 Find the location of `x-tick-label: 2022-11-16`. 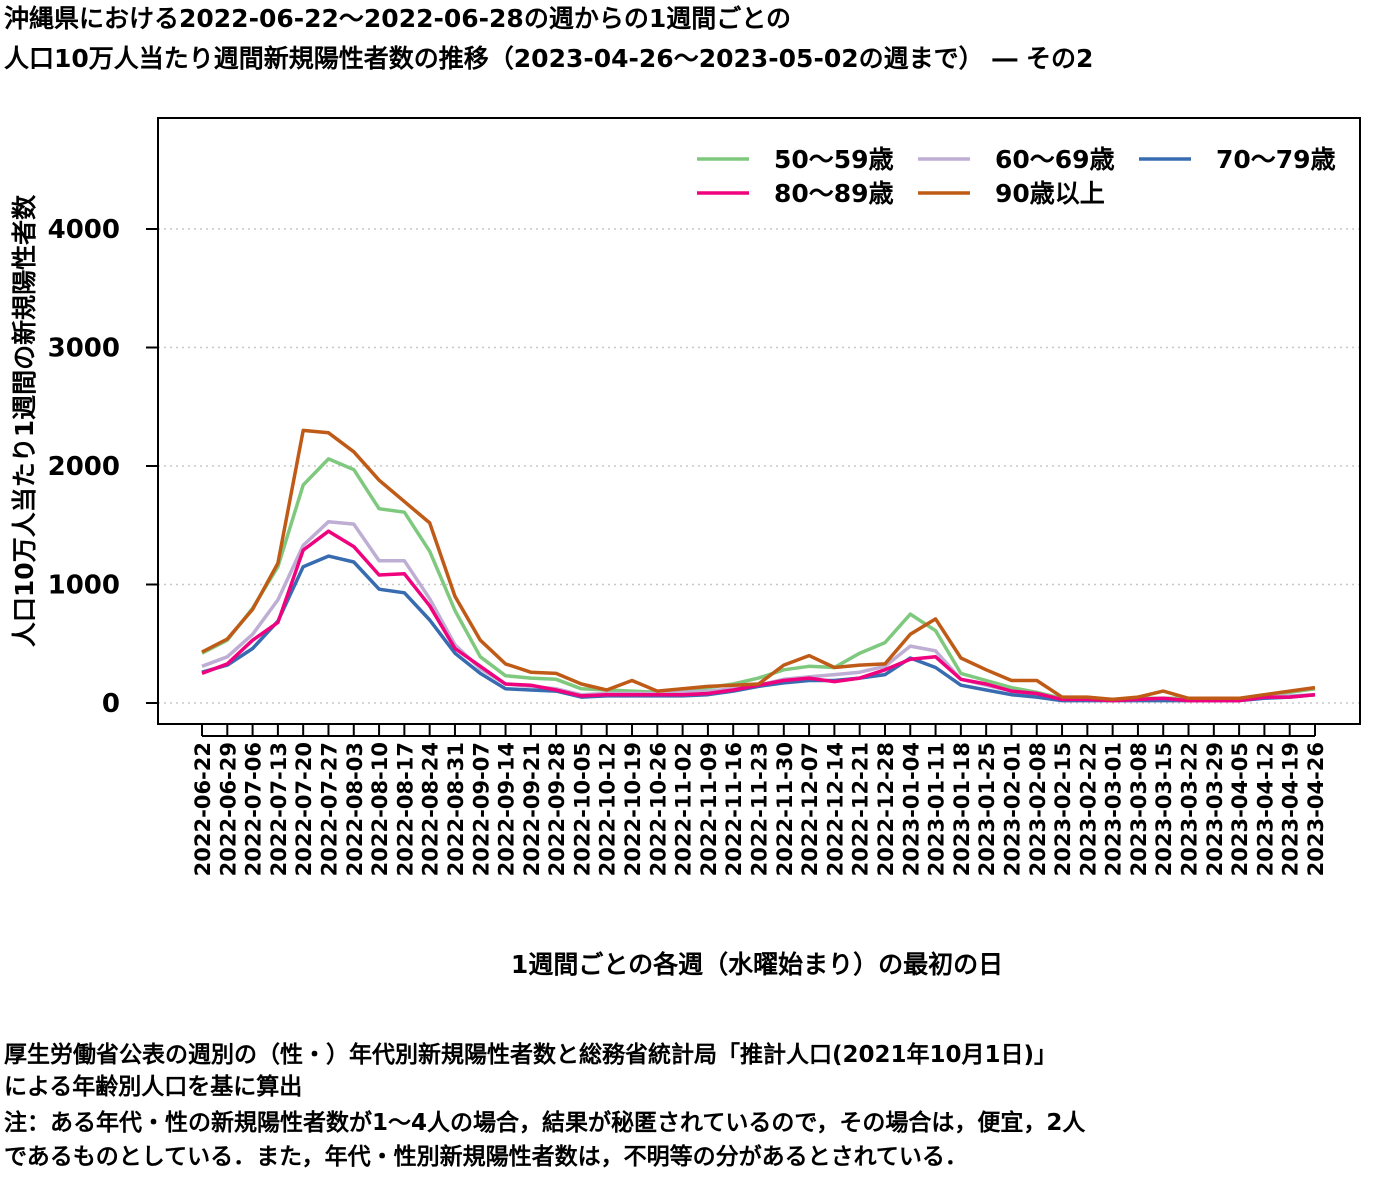

x-tick-label: 2022-11-16 is located at coordinates (734, 809).